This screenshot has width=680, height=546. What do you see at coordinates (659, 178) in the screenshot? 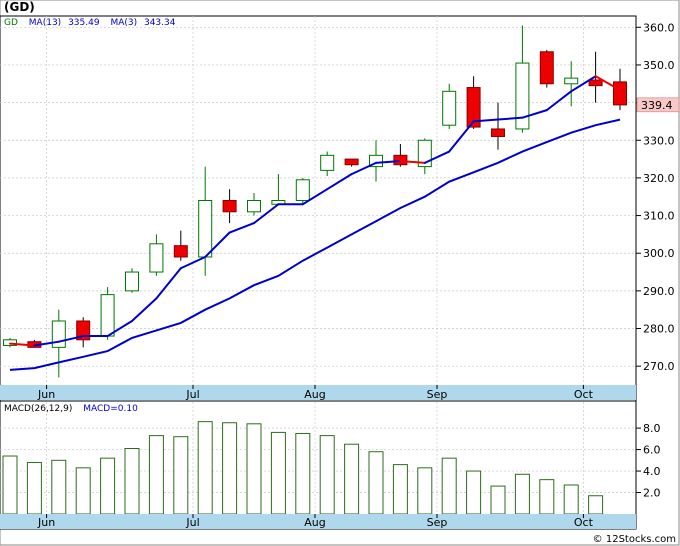
I see `price-y-tick-label: 320.0` at bounding box center [659, 178].